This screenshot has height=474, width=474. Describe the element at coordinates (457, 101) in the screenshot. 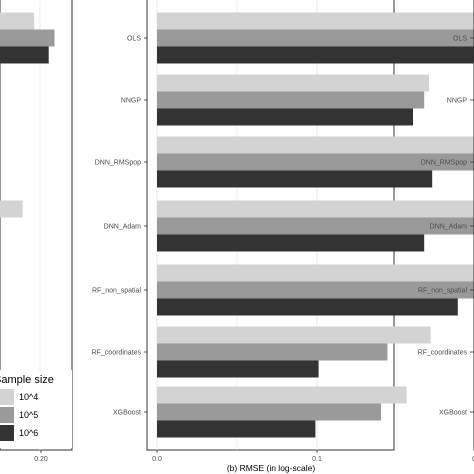

I see `right-y-tick-label-NNGP: NNGP` at that location.